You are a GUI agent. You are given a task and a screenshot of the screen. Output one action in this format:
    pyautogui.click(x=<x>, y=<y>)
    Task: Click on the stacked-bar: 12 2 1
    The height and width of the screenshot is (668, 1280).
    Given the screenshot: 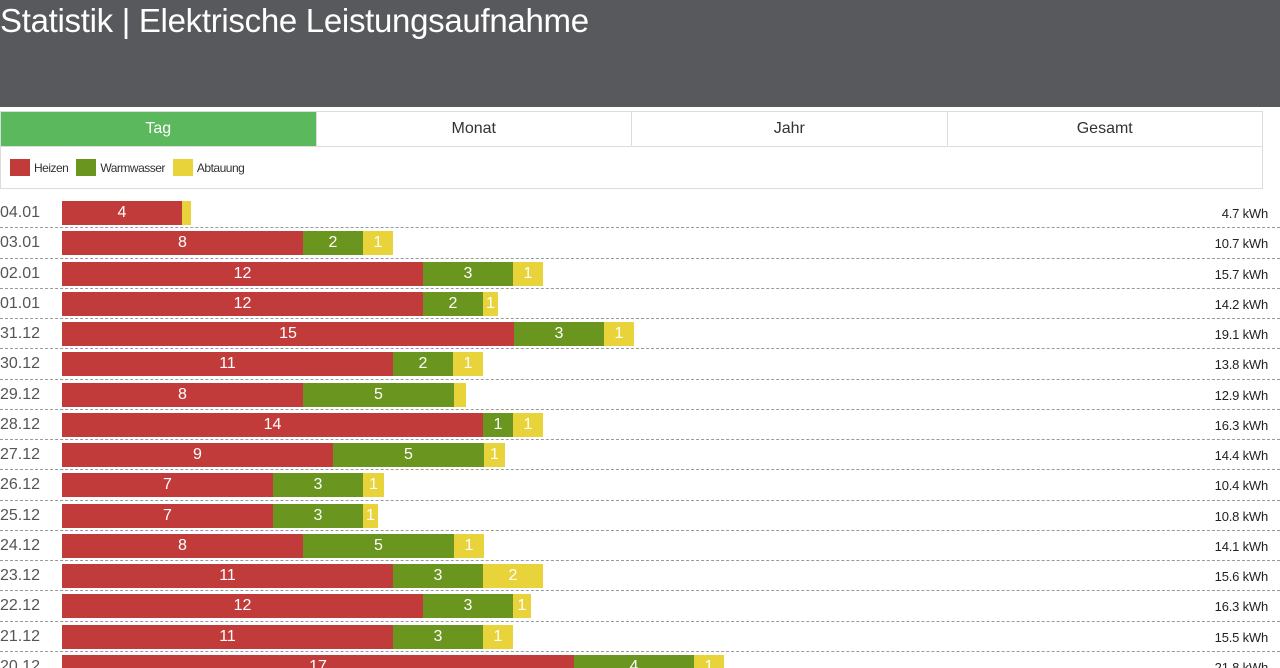 What is the action you would take?
    pyautogui.click(x=280, y=303)
    